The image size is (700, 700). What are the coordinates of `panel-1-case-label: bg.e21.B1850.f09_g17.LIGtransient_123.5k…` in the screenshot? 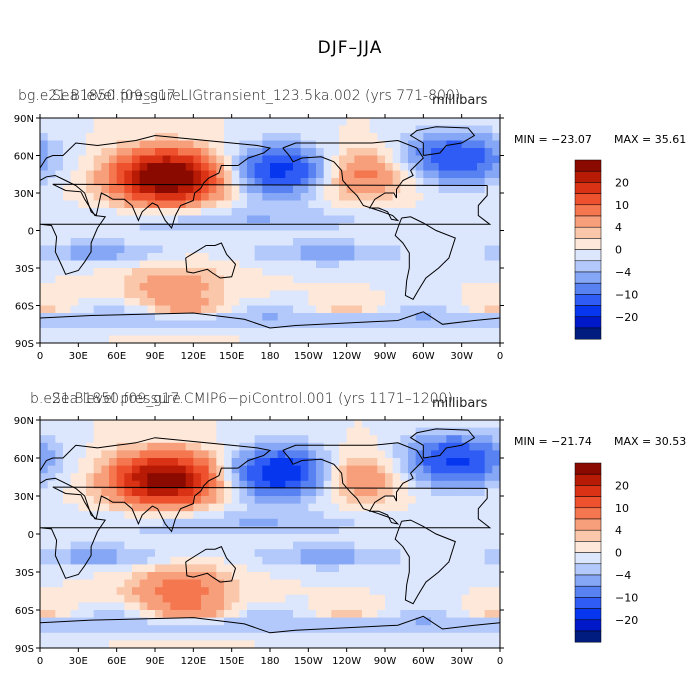 It's located at (239, 96).